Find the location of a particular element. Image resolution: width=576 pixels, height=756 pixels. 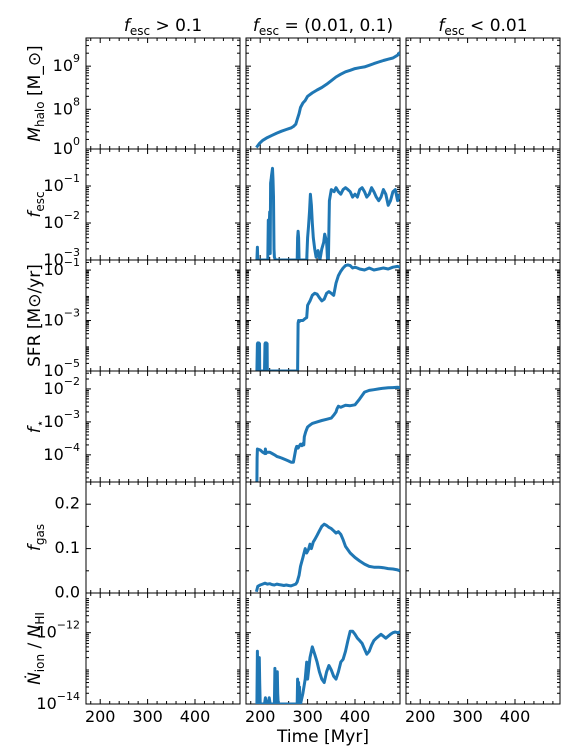

y-tick-label: 10⁸ is located at coordinates (66, 106).